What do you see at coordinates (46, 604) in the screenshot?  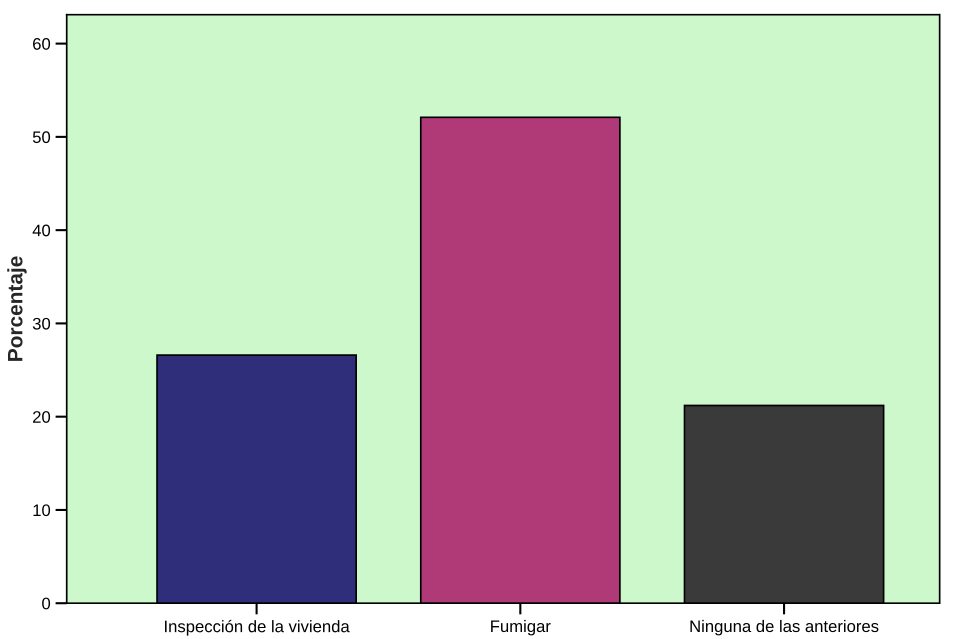 I see `y-tick-label: 0` at bounding box center [46, 604].